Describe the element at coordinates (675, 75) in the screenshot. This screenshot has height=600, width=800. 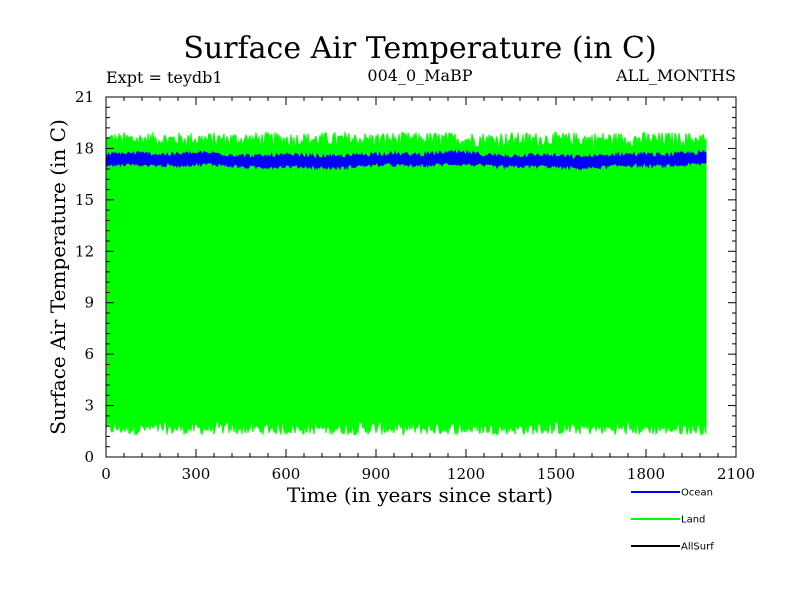
I see `months-label: ALL_MONTHS` at that location.